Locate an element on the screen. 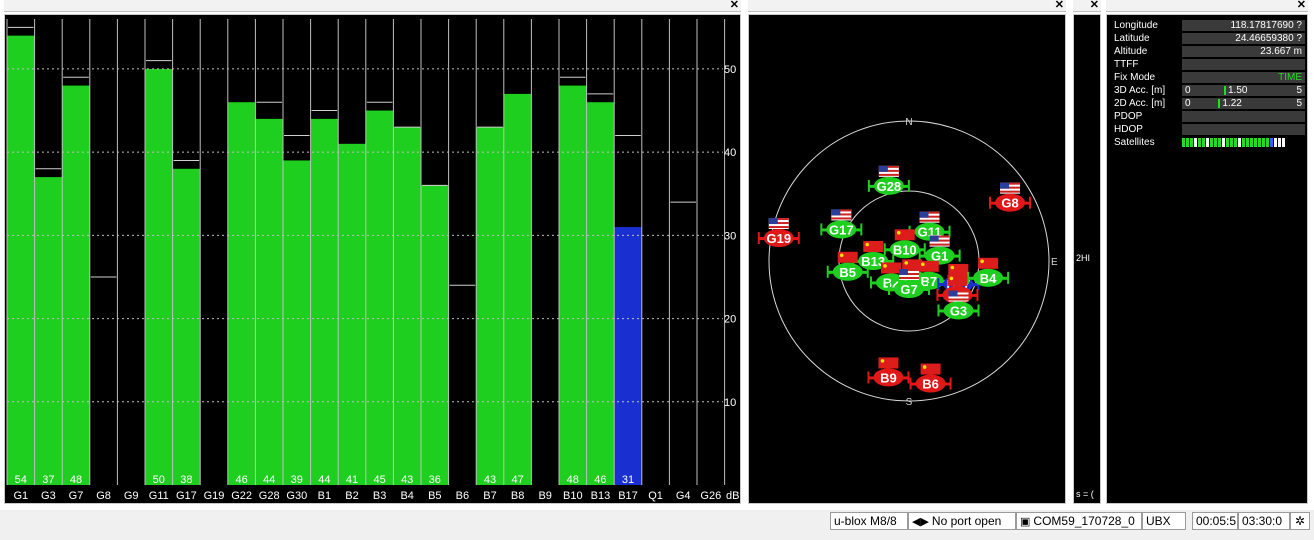 The image size is (1314, 540). signal-bar-G1 is located at coordinates (21, 260).